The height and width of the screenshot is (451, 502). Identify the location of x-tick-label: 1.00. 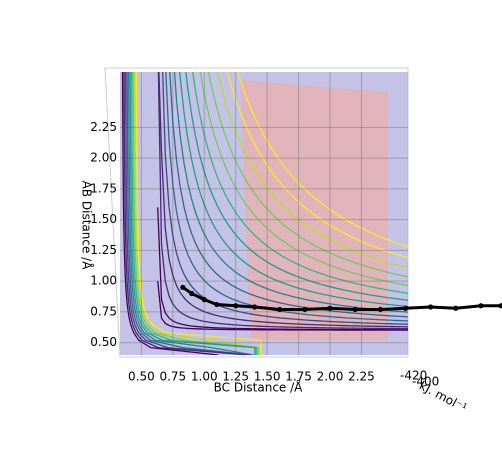
(204, 377).